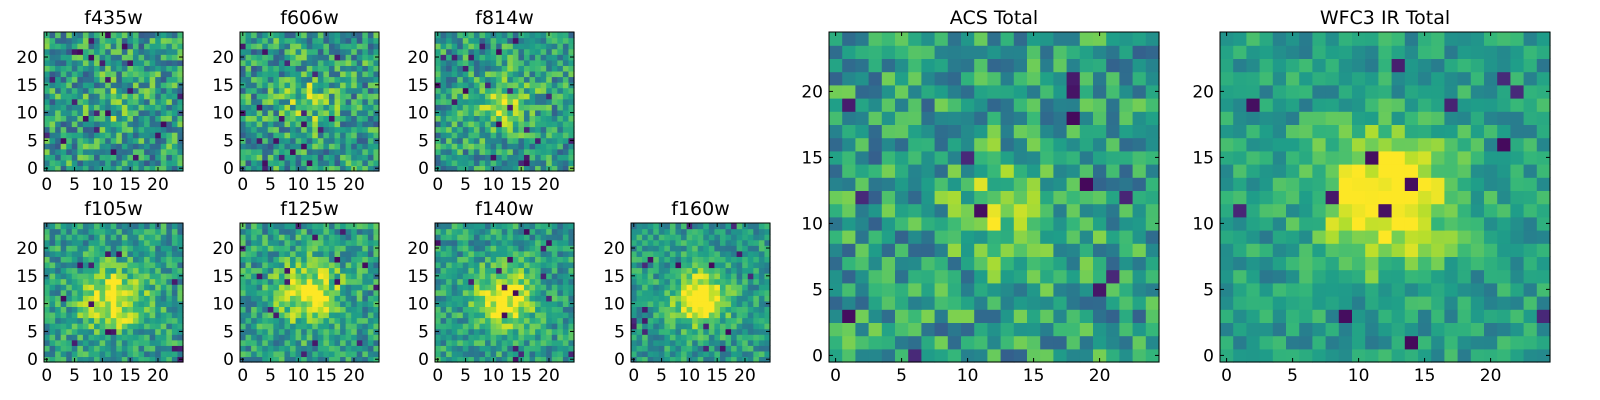 The width and height of the screenshot is (1600, 400). What do you see at coordinates (504, 101) in the screenshot?
I see `plot-frame` at bounding box center [504, 101].